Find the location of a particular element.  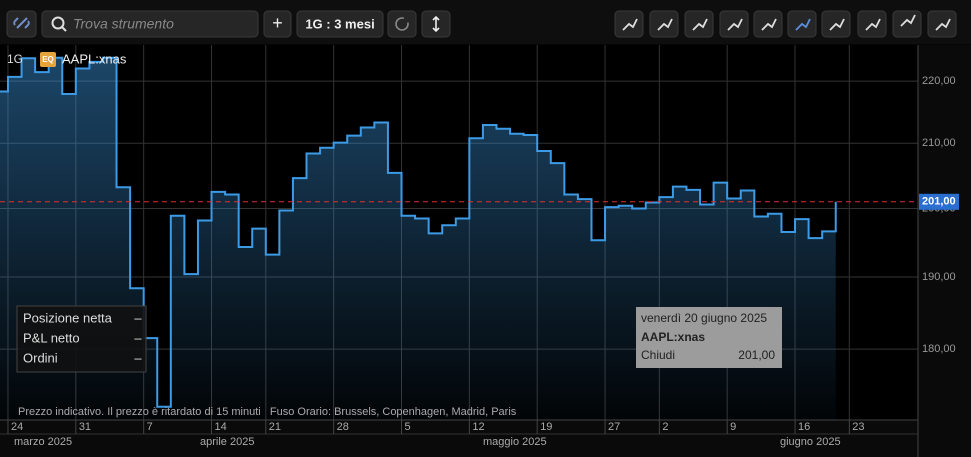

badge-bg is located at coordinates (48, 59).